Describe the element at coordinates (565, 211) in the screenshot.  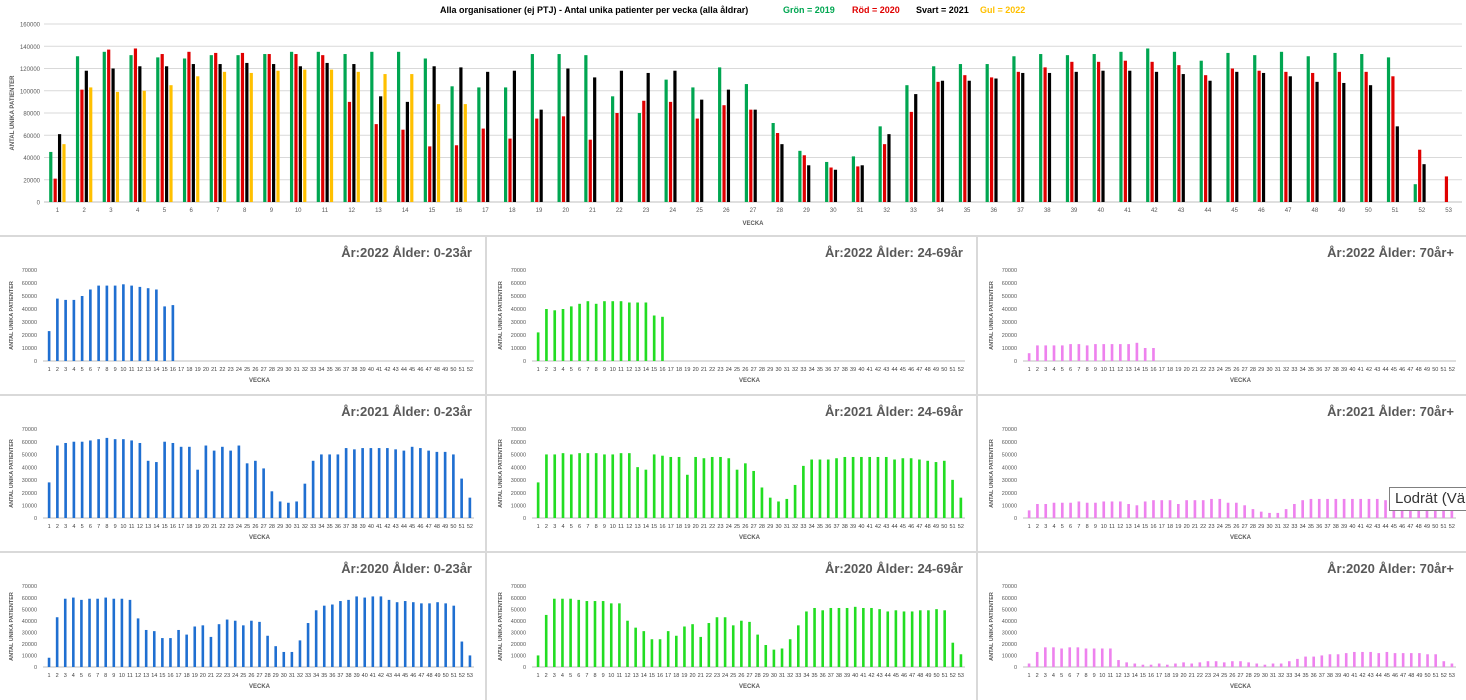
I see `x-tick-label: 20` at that location.